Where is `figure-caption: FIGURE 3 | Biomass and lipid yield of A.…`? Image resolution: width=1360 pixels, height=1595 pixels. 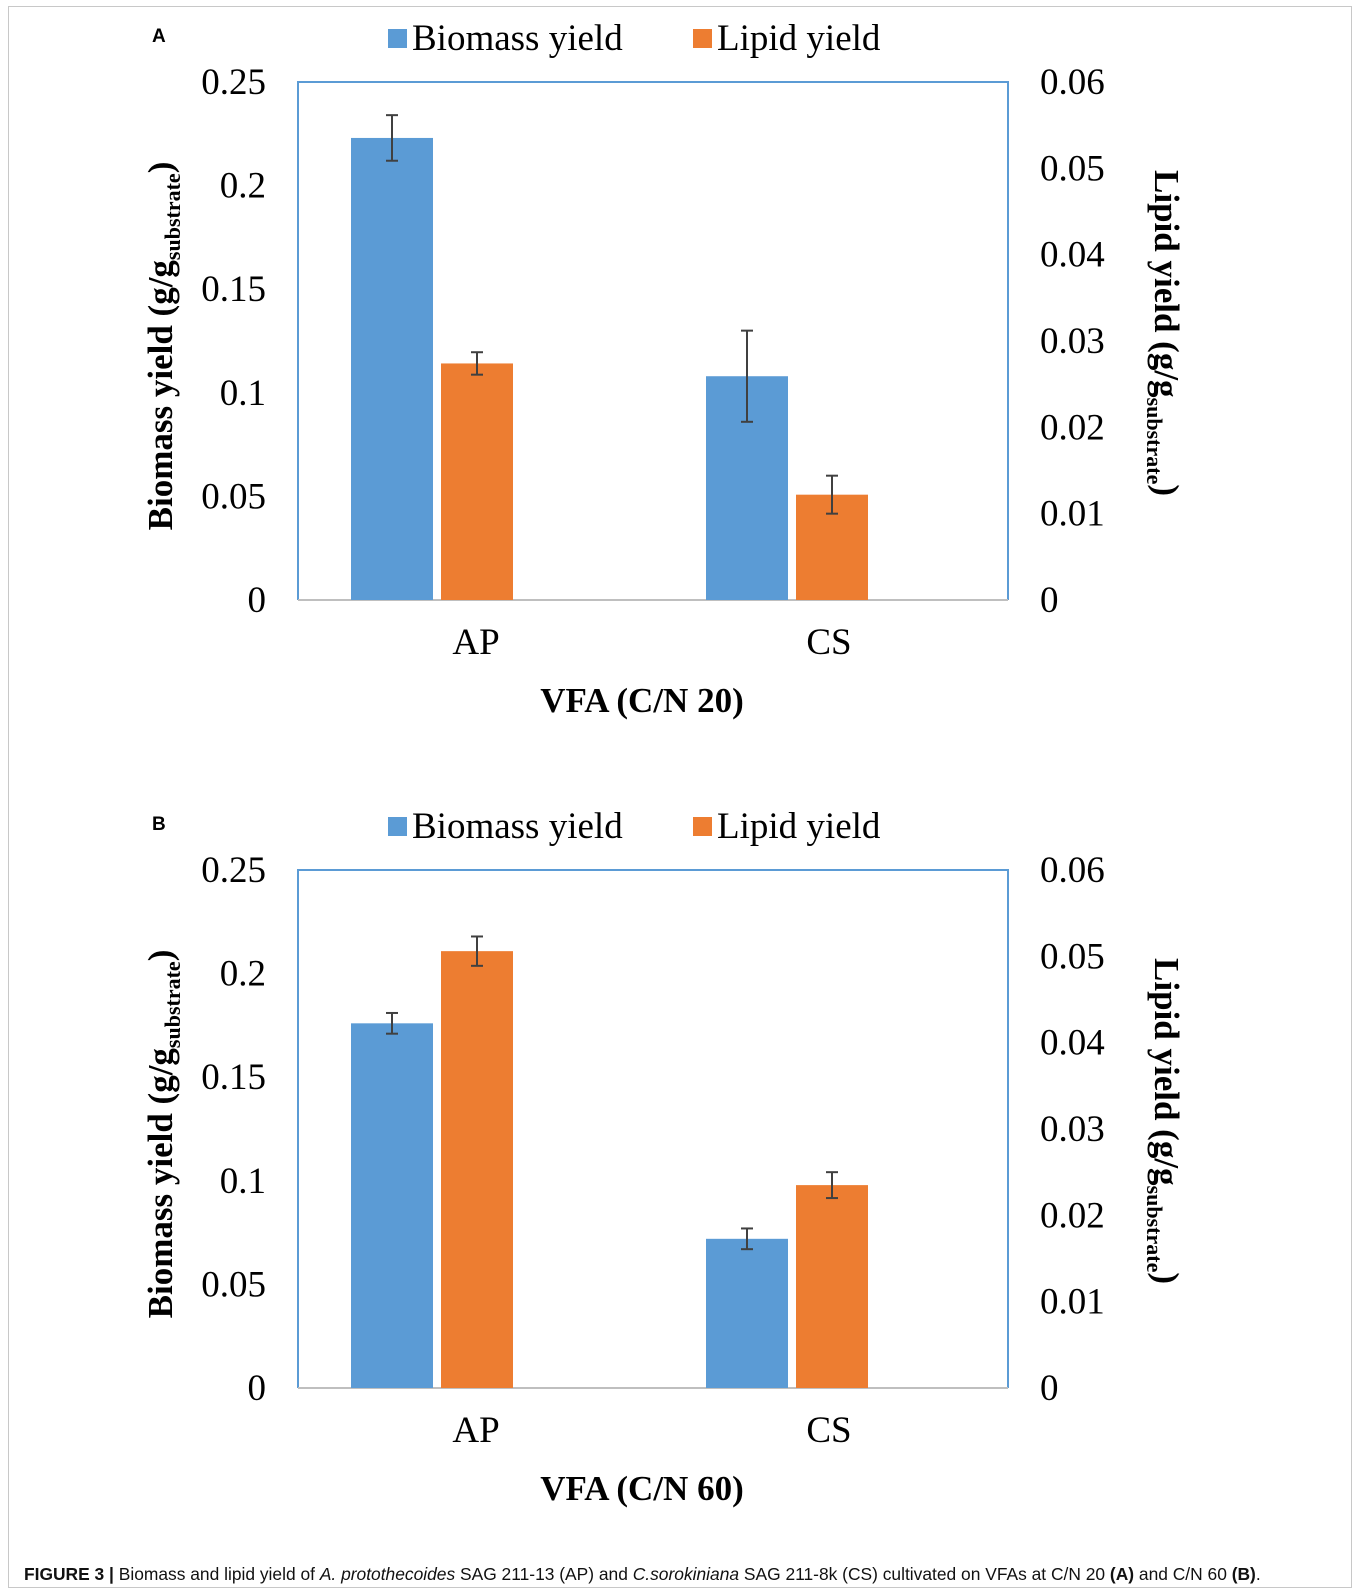 figure-caption: FIGURE 3 | Biomass and lipid yield of A.… is located at coordinates (684, 1574).